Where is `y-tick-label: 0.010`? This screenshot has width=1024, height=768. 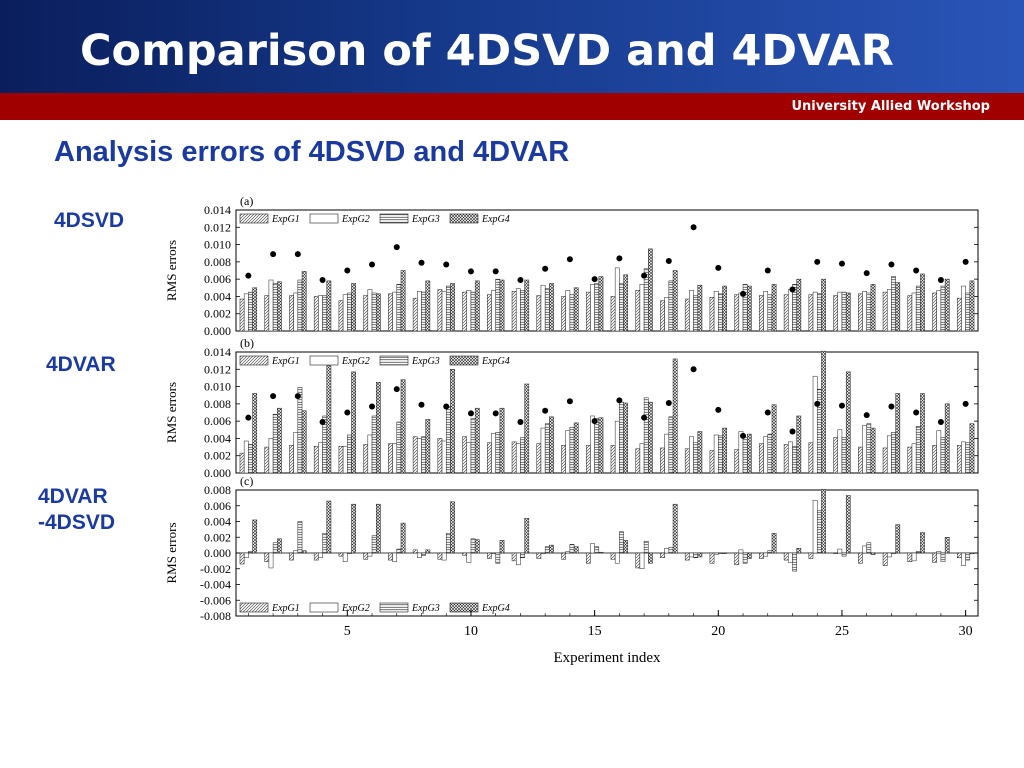
y-tick-label: 0.010 is located at coordinates (217, 245).